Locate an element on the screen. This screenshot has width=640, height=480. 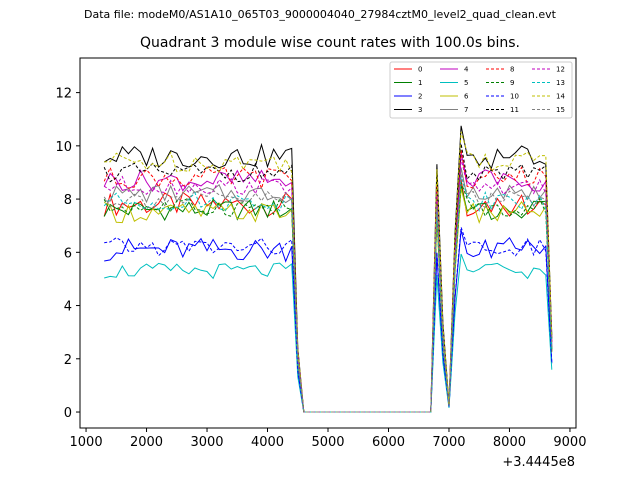
legend-label-8: 8 is located at coordinates (512, 70).